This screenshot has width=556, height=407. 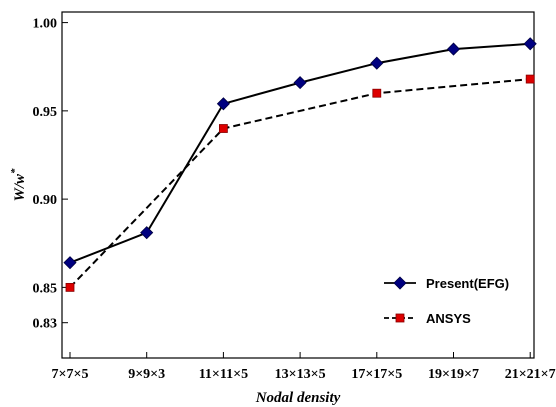 What do you see at coordinates (50, 174) in the screenshot?
I see `y-axis-ticks: 0.83 0.85 0.90 0.95 1.00` at bounding box center [50, 174].